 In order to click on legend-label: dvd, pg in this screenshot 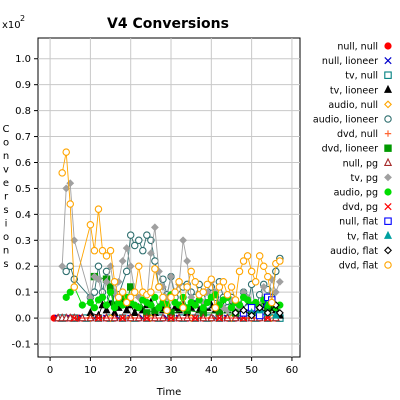, I will do `click(360, 207)`.